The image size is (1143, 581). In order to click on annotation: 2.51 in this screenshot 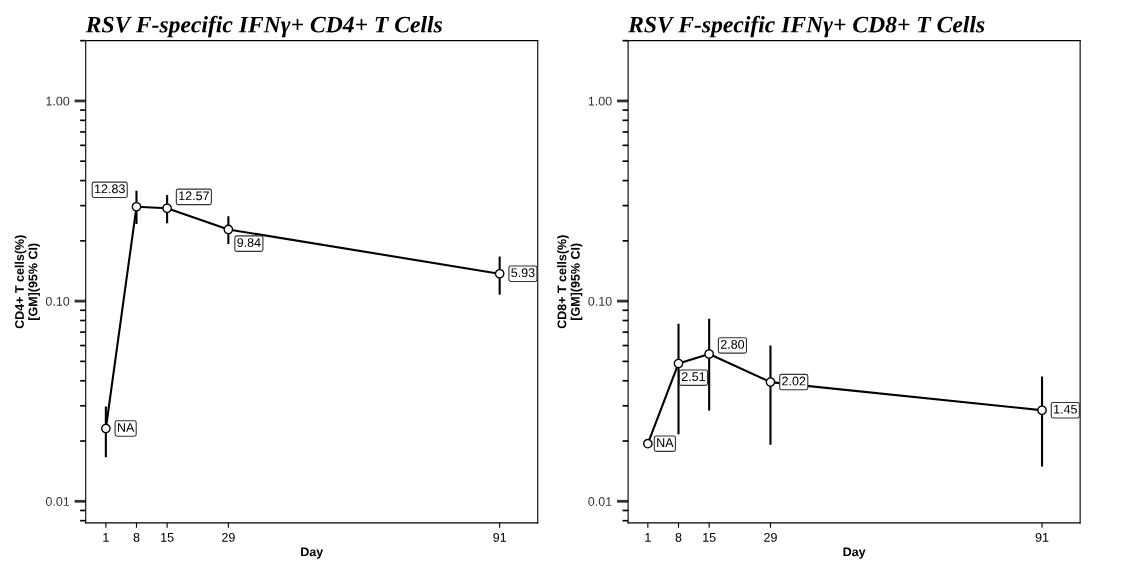, I will do `click(693, 376)`.